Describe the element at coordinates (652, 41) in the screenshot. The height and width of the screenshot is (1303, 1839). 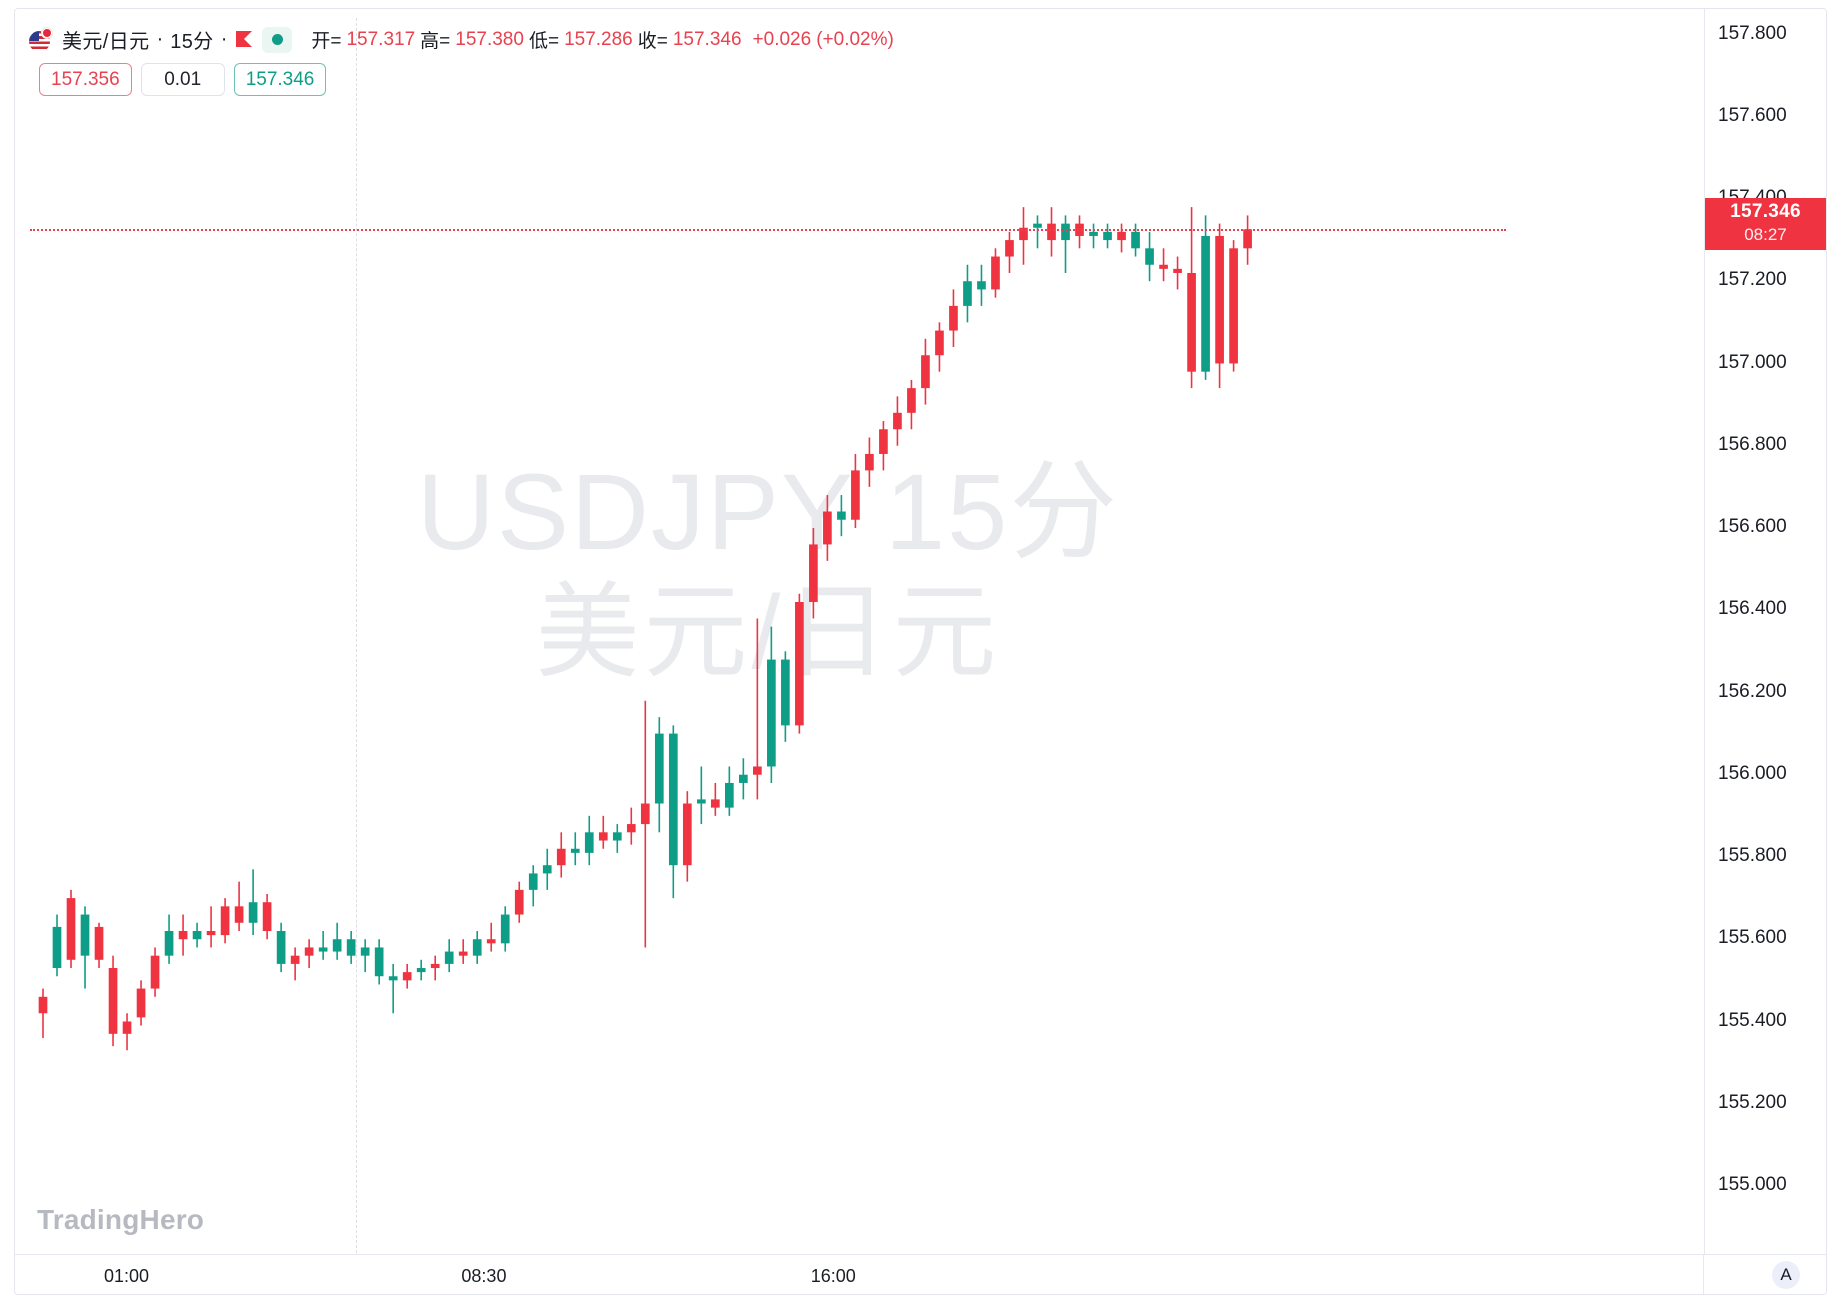
I see `ohlc-close-label: 收=` at that location.